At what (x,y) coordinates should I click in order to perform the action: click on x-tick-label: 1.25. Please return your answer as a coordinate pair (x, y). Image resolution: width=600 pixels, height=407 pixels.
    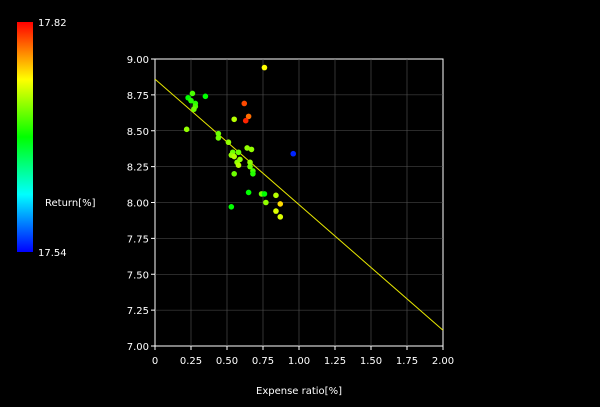
    Looking at the image, I should click on (335, 361).